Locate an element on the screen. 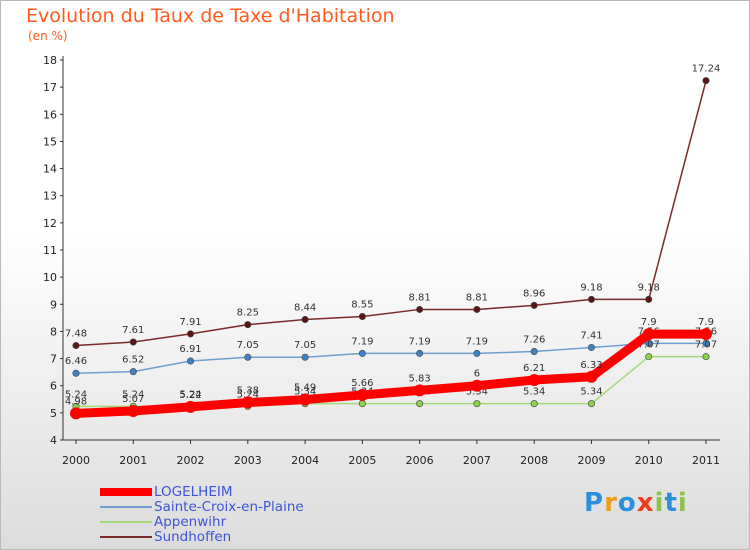 The width and height of the screenshot is (750, 550). x-tick-label: 2001 is located at coordinates (133, 460).